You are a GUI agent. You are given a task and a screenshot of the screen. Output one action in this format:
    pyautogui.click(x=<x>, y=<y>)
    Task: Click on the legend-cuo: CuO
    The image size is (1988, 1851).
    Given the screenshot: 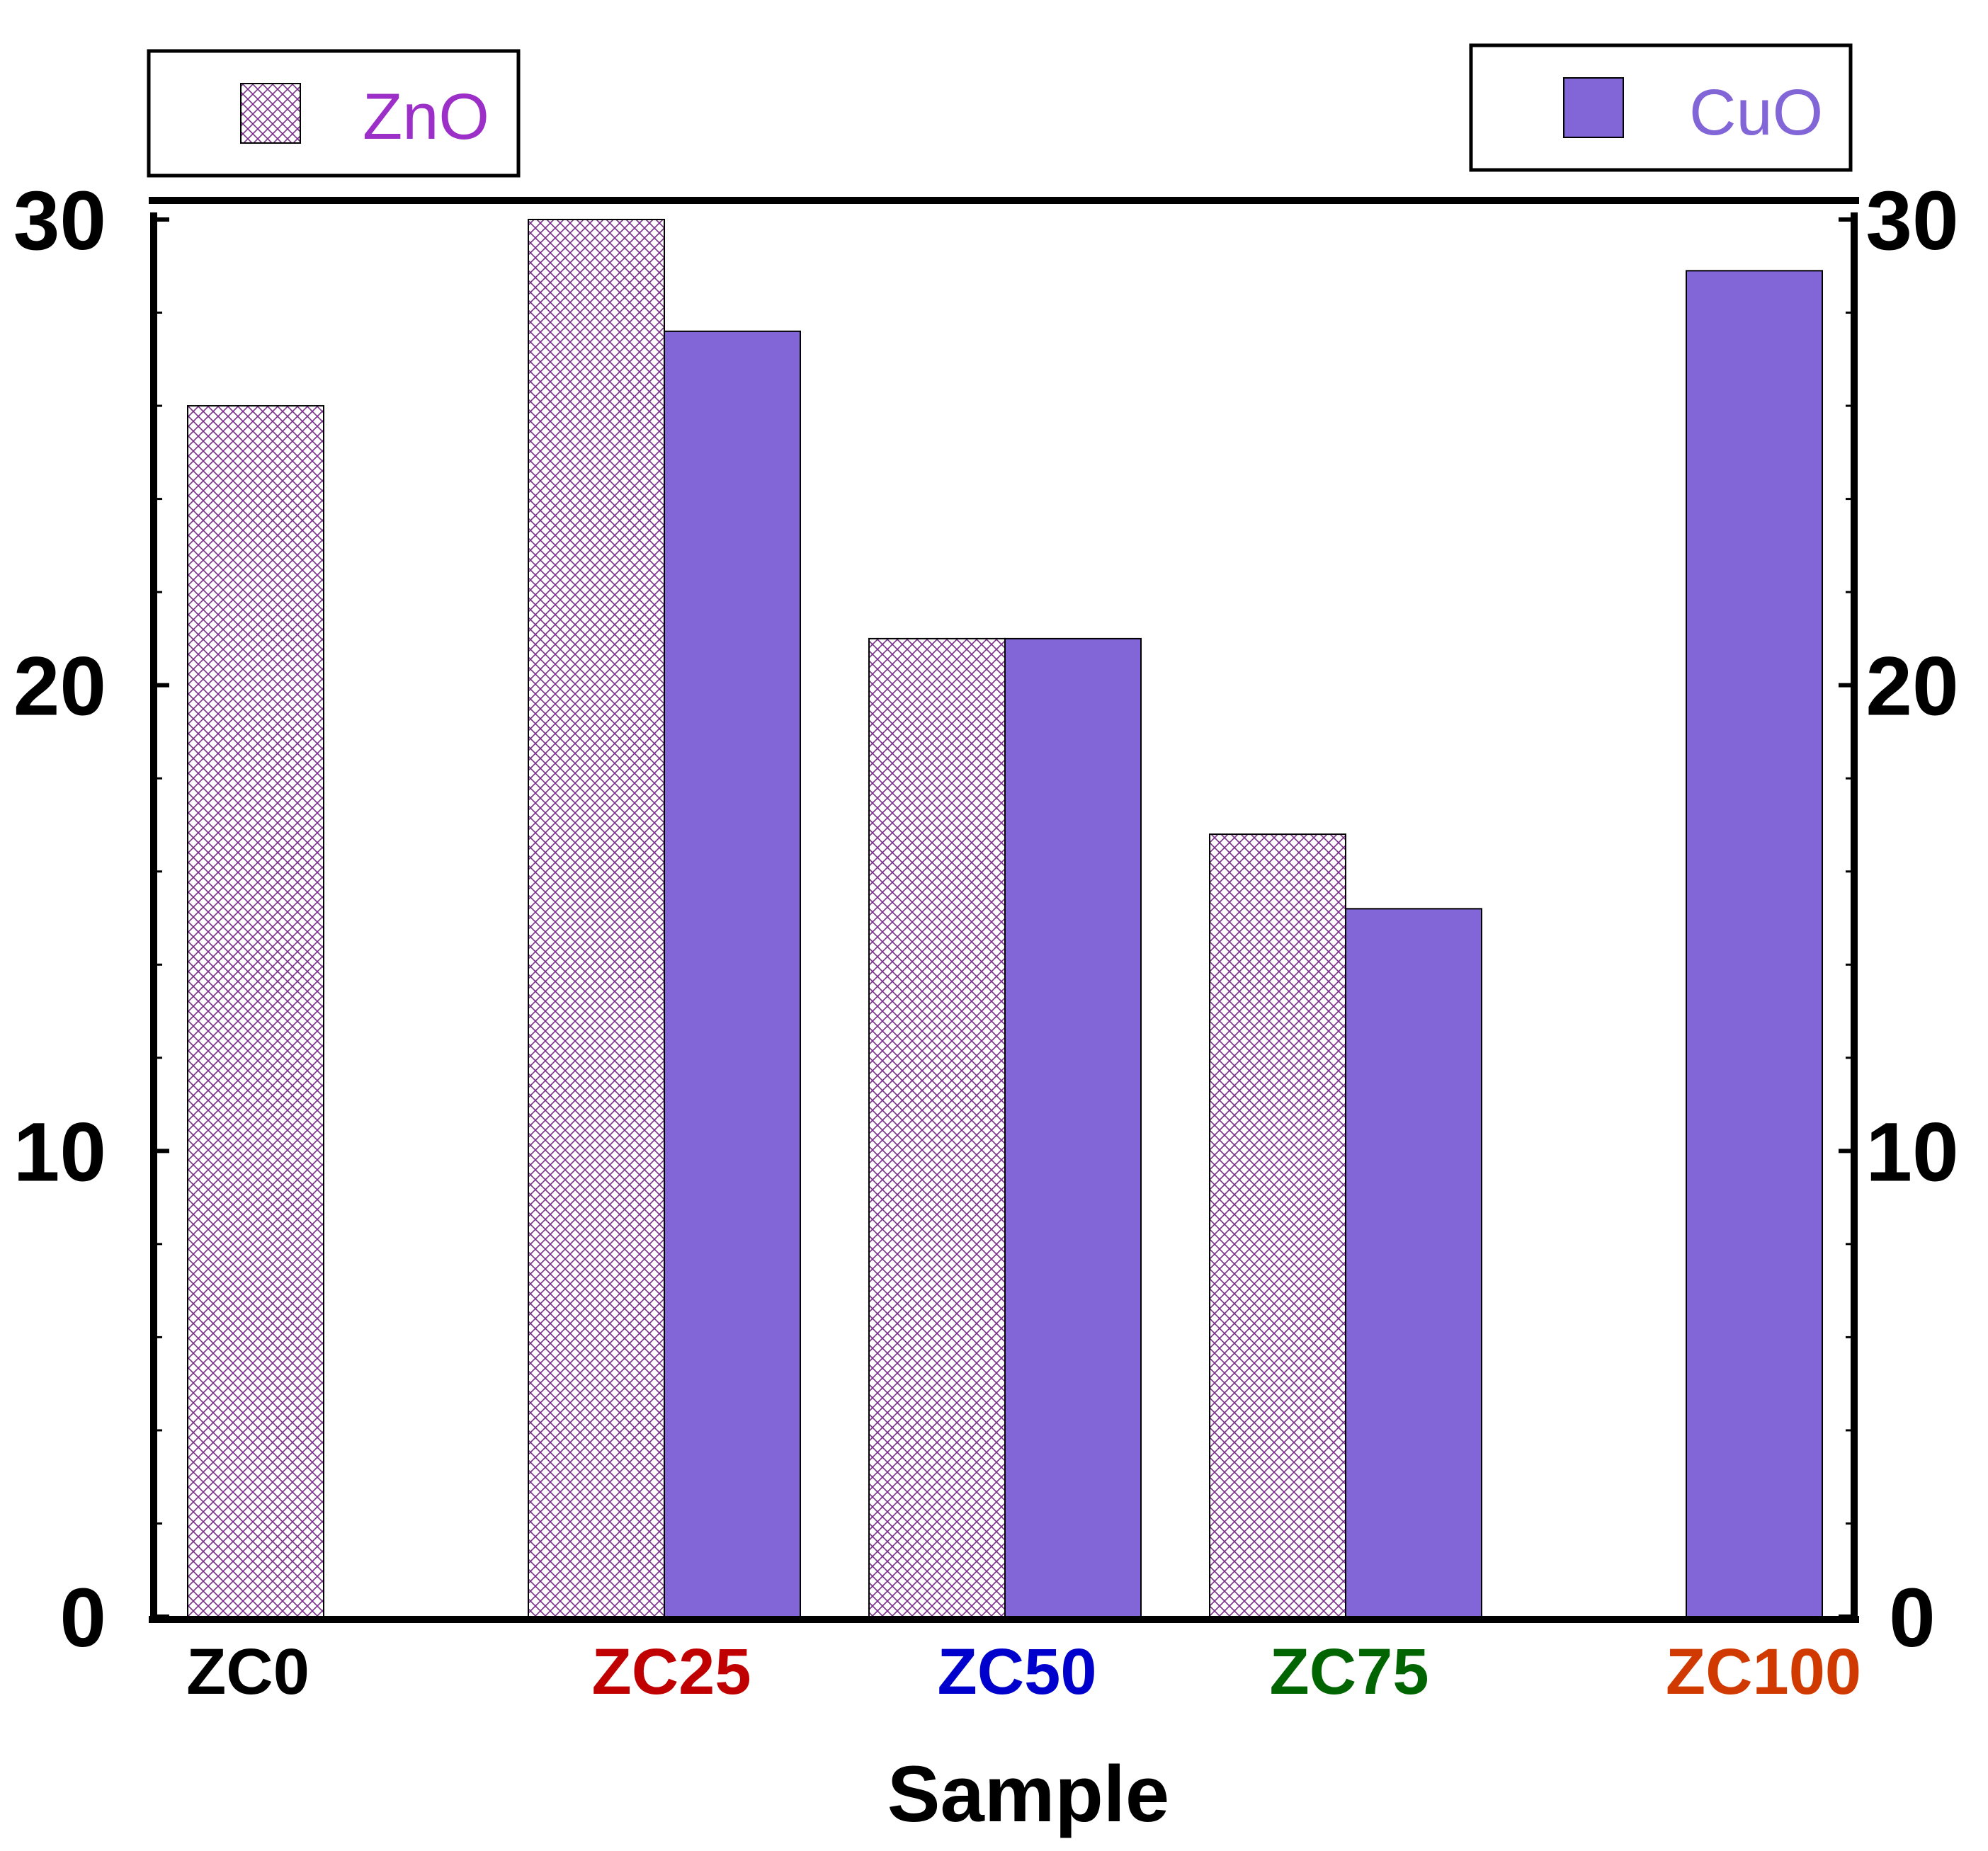 What is the action you would take?
    pyautogui.click(x=1661, y=107)
    